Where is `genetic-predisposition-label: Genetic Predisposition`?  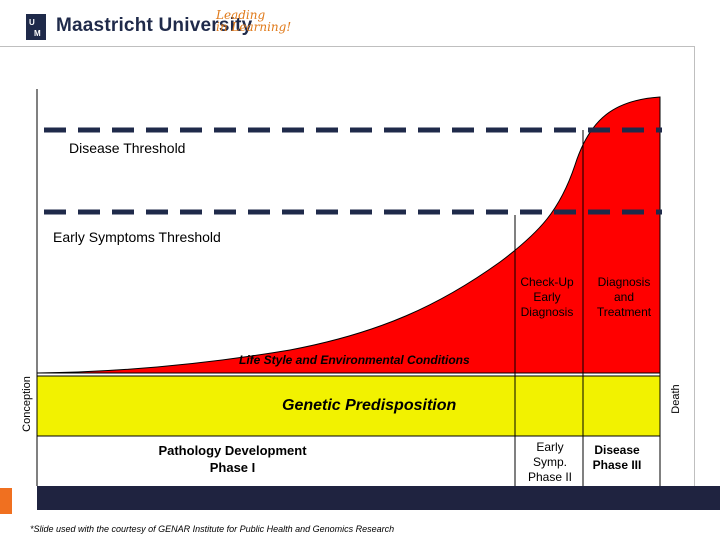 genetic-predisposition-label: Genetic Predisposition is located at coordinates (369, 405).